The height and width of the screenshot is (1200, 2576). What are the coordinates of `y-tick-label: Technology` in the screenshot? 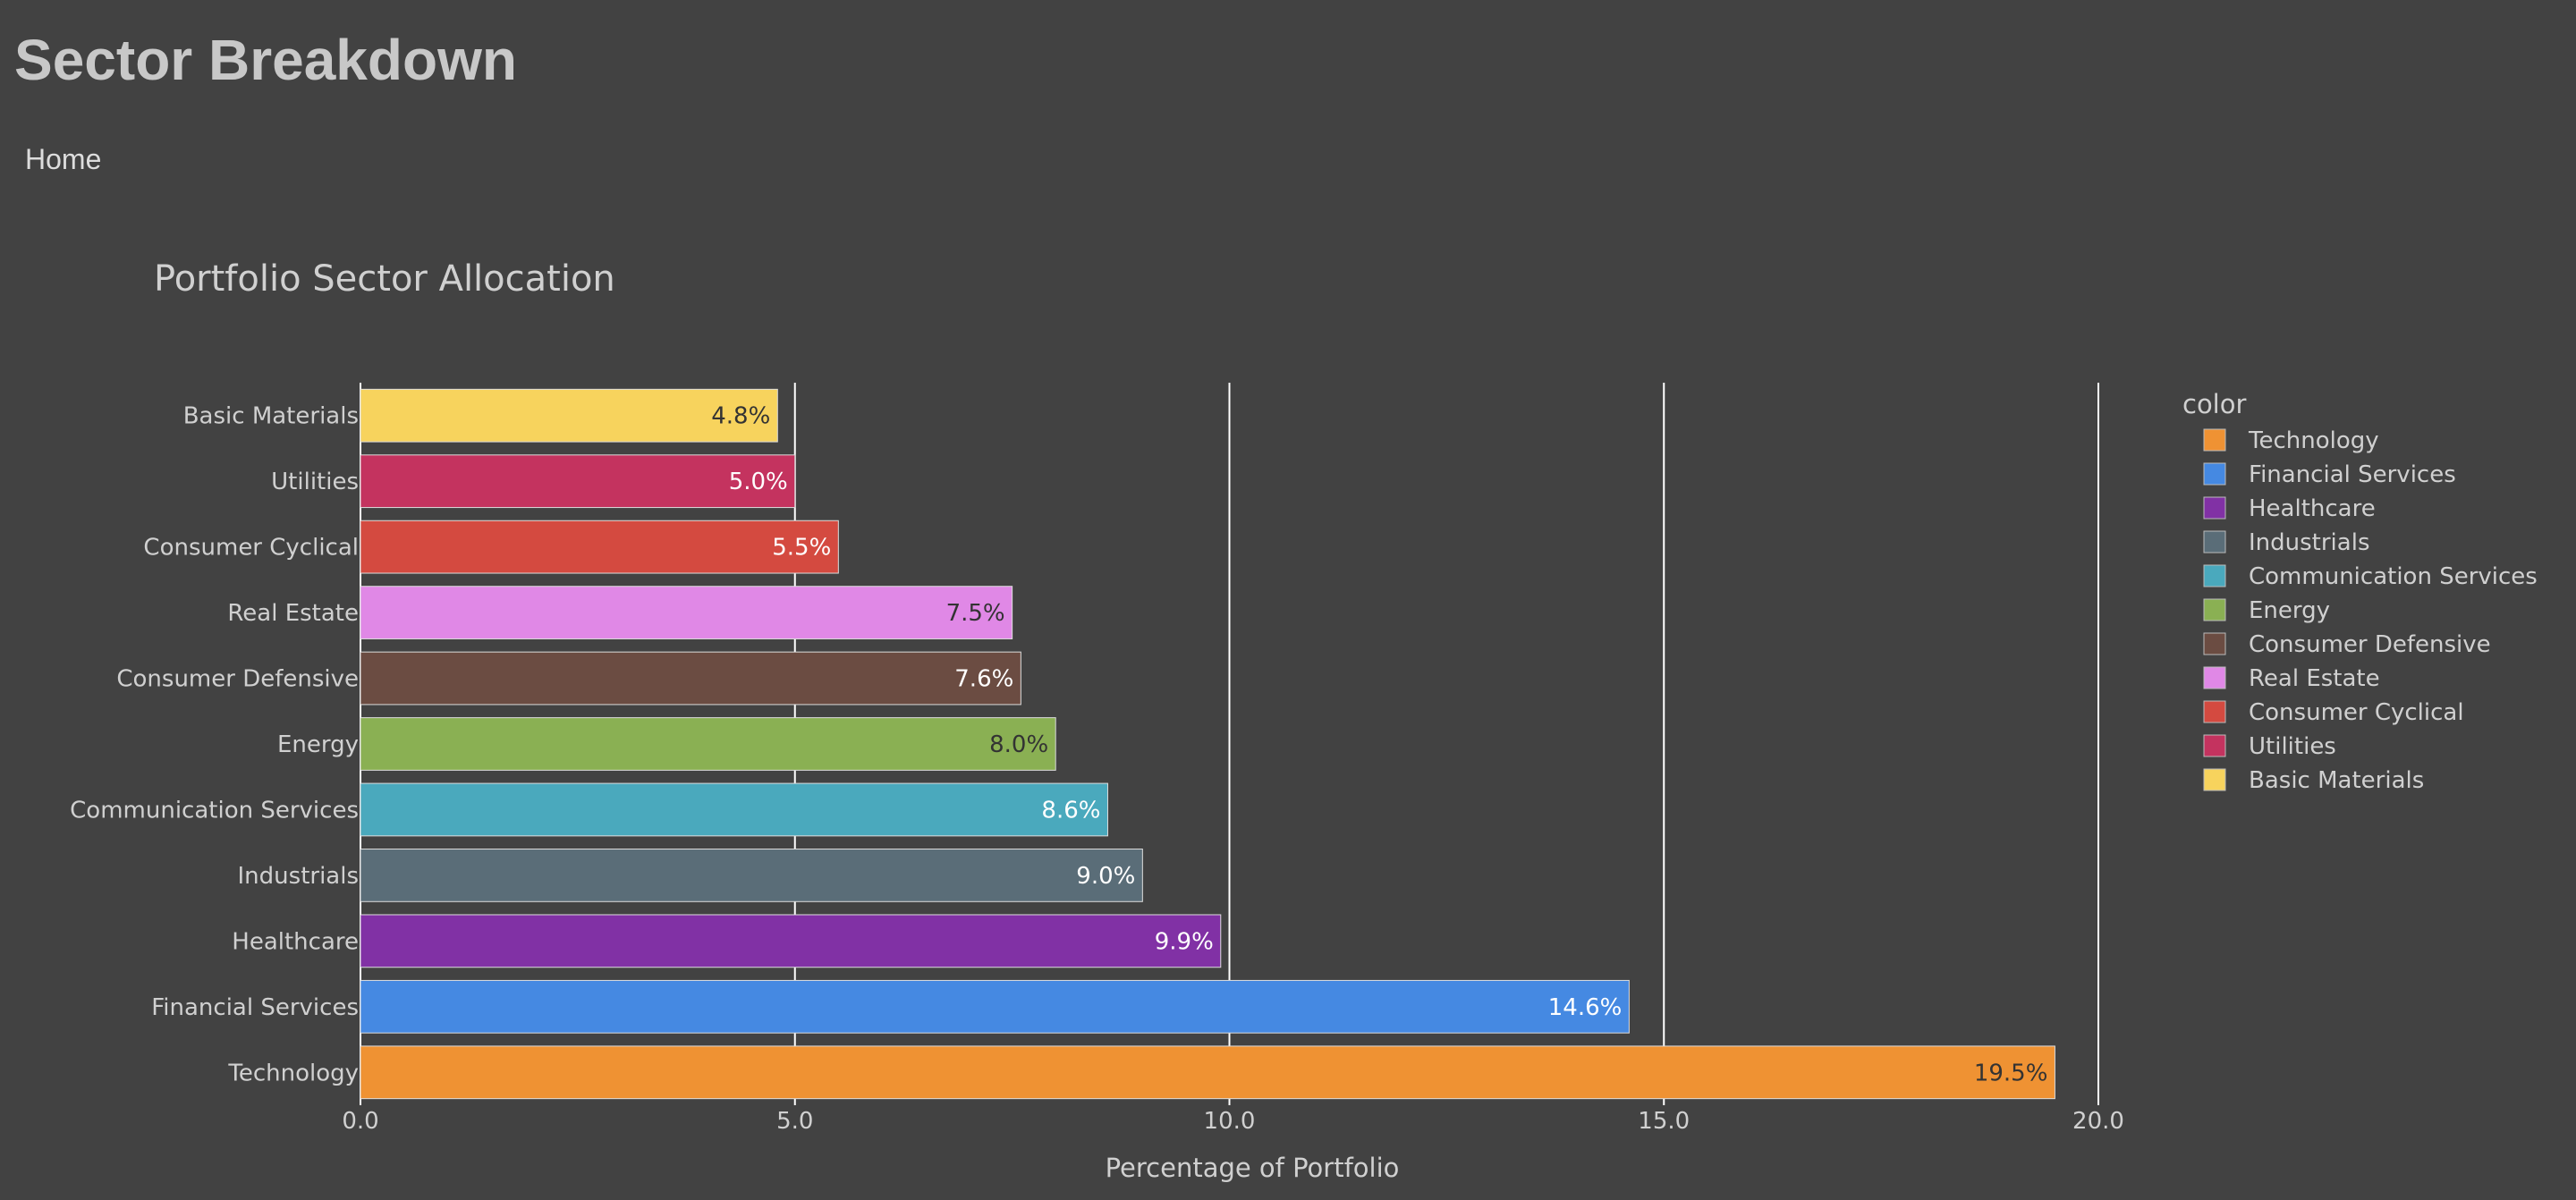 It's located at (293, 1073).